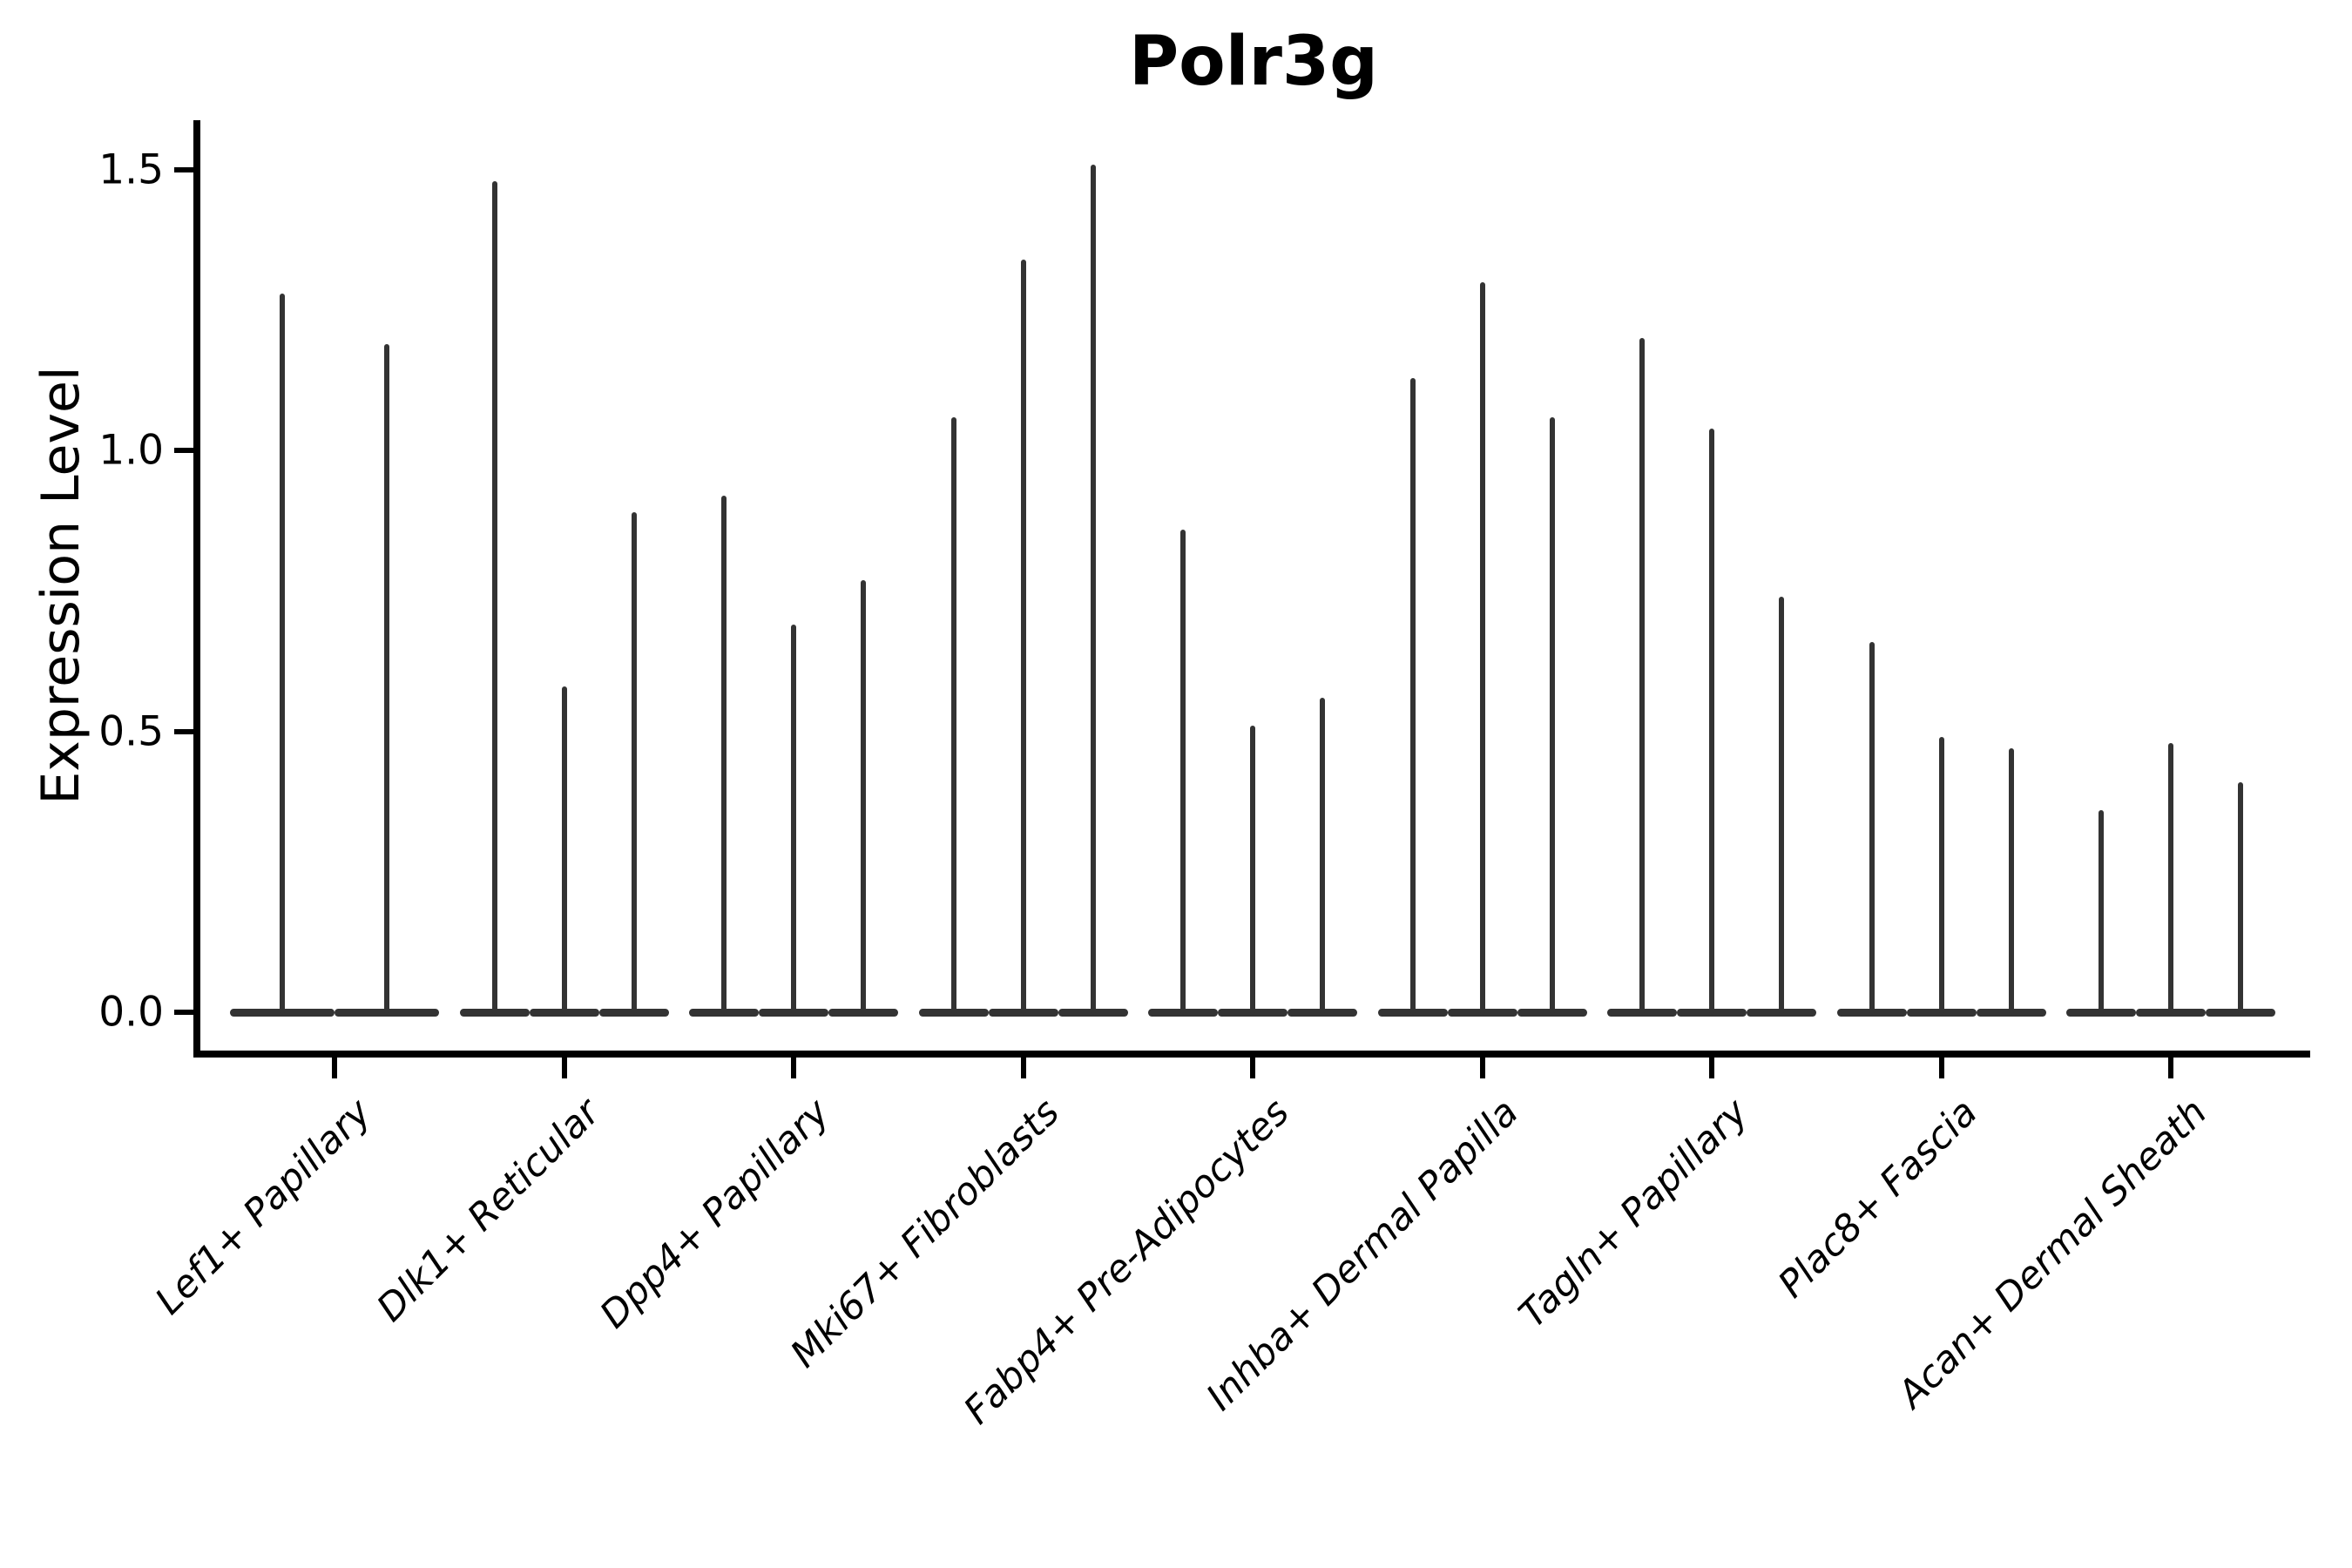 The image size is (2352, 1568). I want to click on y-axis-spine, so click(196, 589).